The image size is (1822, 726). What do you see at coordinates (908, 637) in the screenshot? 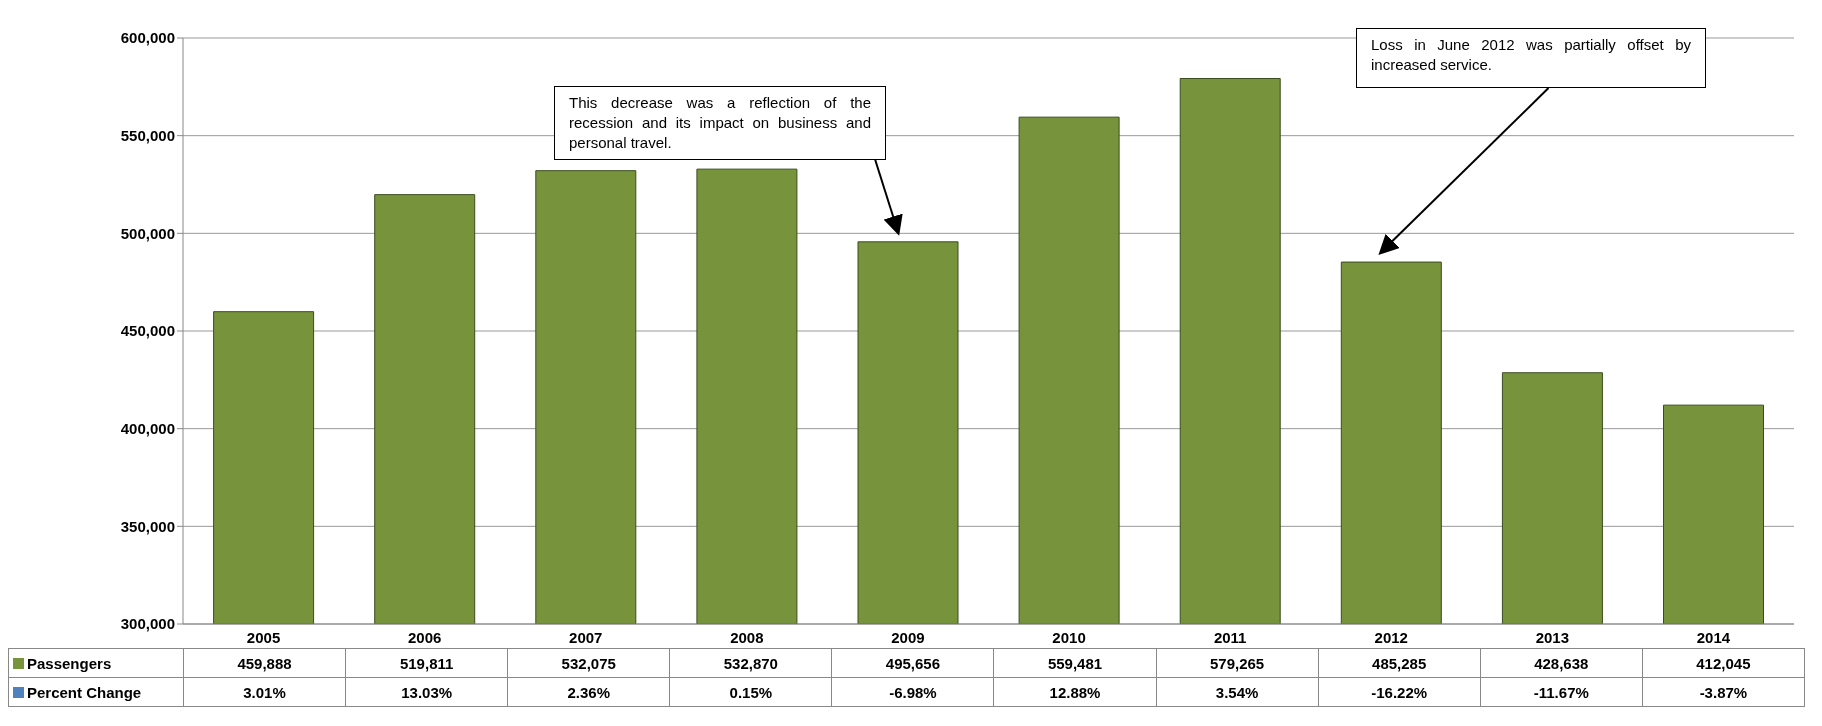
I see `x-tick-label: 2009` at bounding box center [908, 637].